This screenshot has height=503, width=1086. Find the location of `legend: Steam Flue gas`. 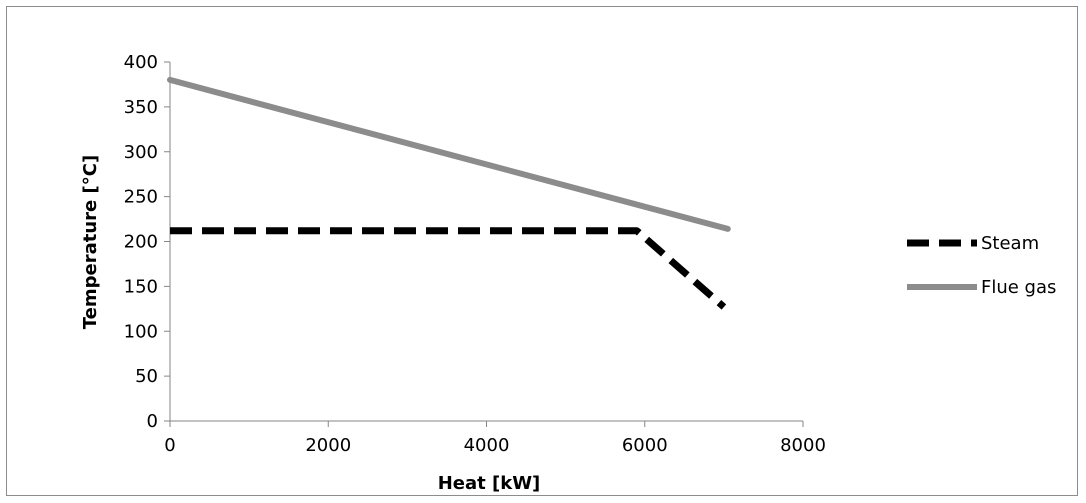

legend: Steam Flue gas is located at coordinates (981, 265).